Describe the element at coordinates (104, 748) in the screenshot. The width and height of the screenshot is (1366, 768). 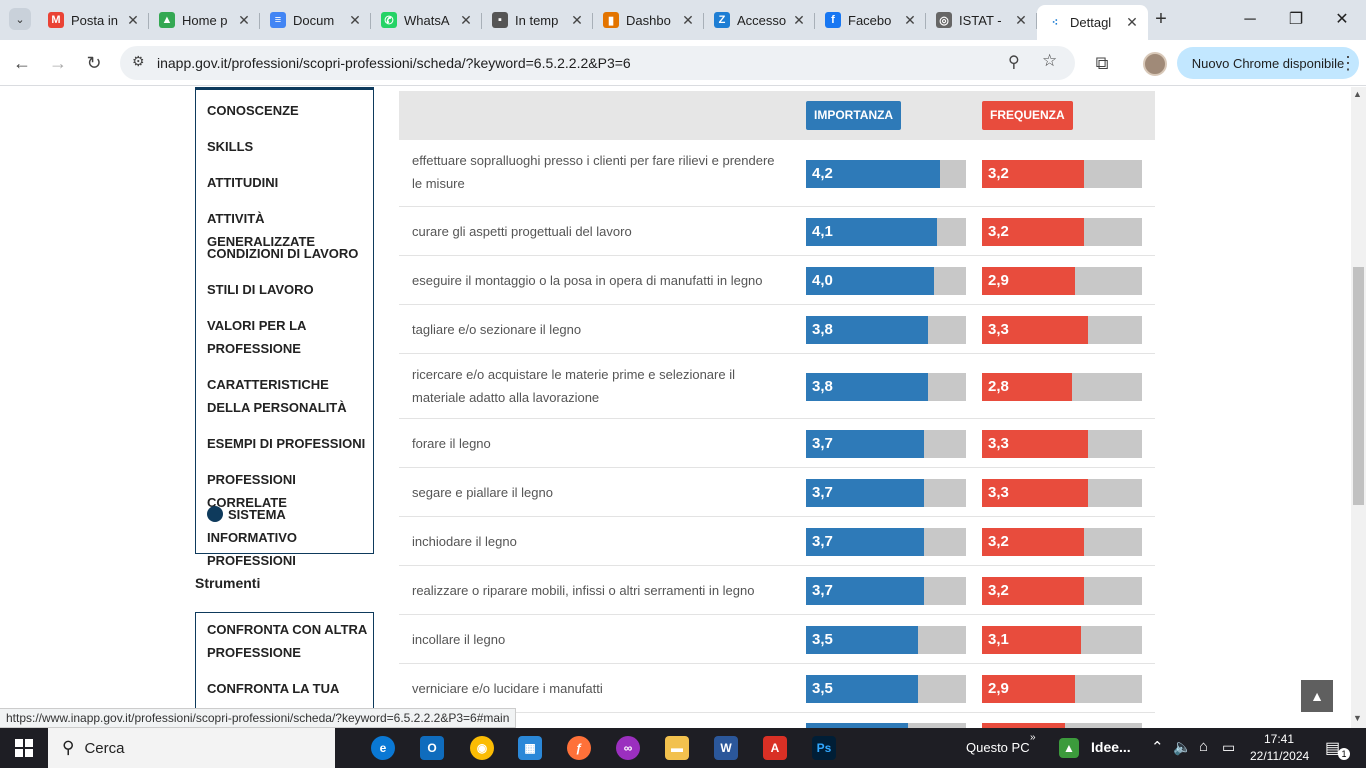
I see `taskbar-search-label: Cerca` at that location.